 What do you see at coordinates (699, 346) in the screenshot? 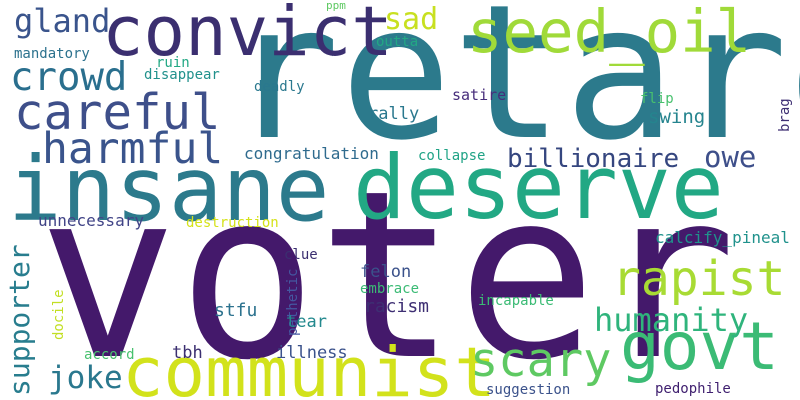
I see `word-govt: govt` at bounding box center [699, 346].